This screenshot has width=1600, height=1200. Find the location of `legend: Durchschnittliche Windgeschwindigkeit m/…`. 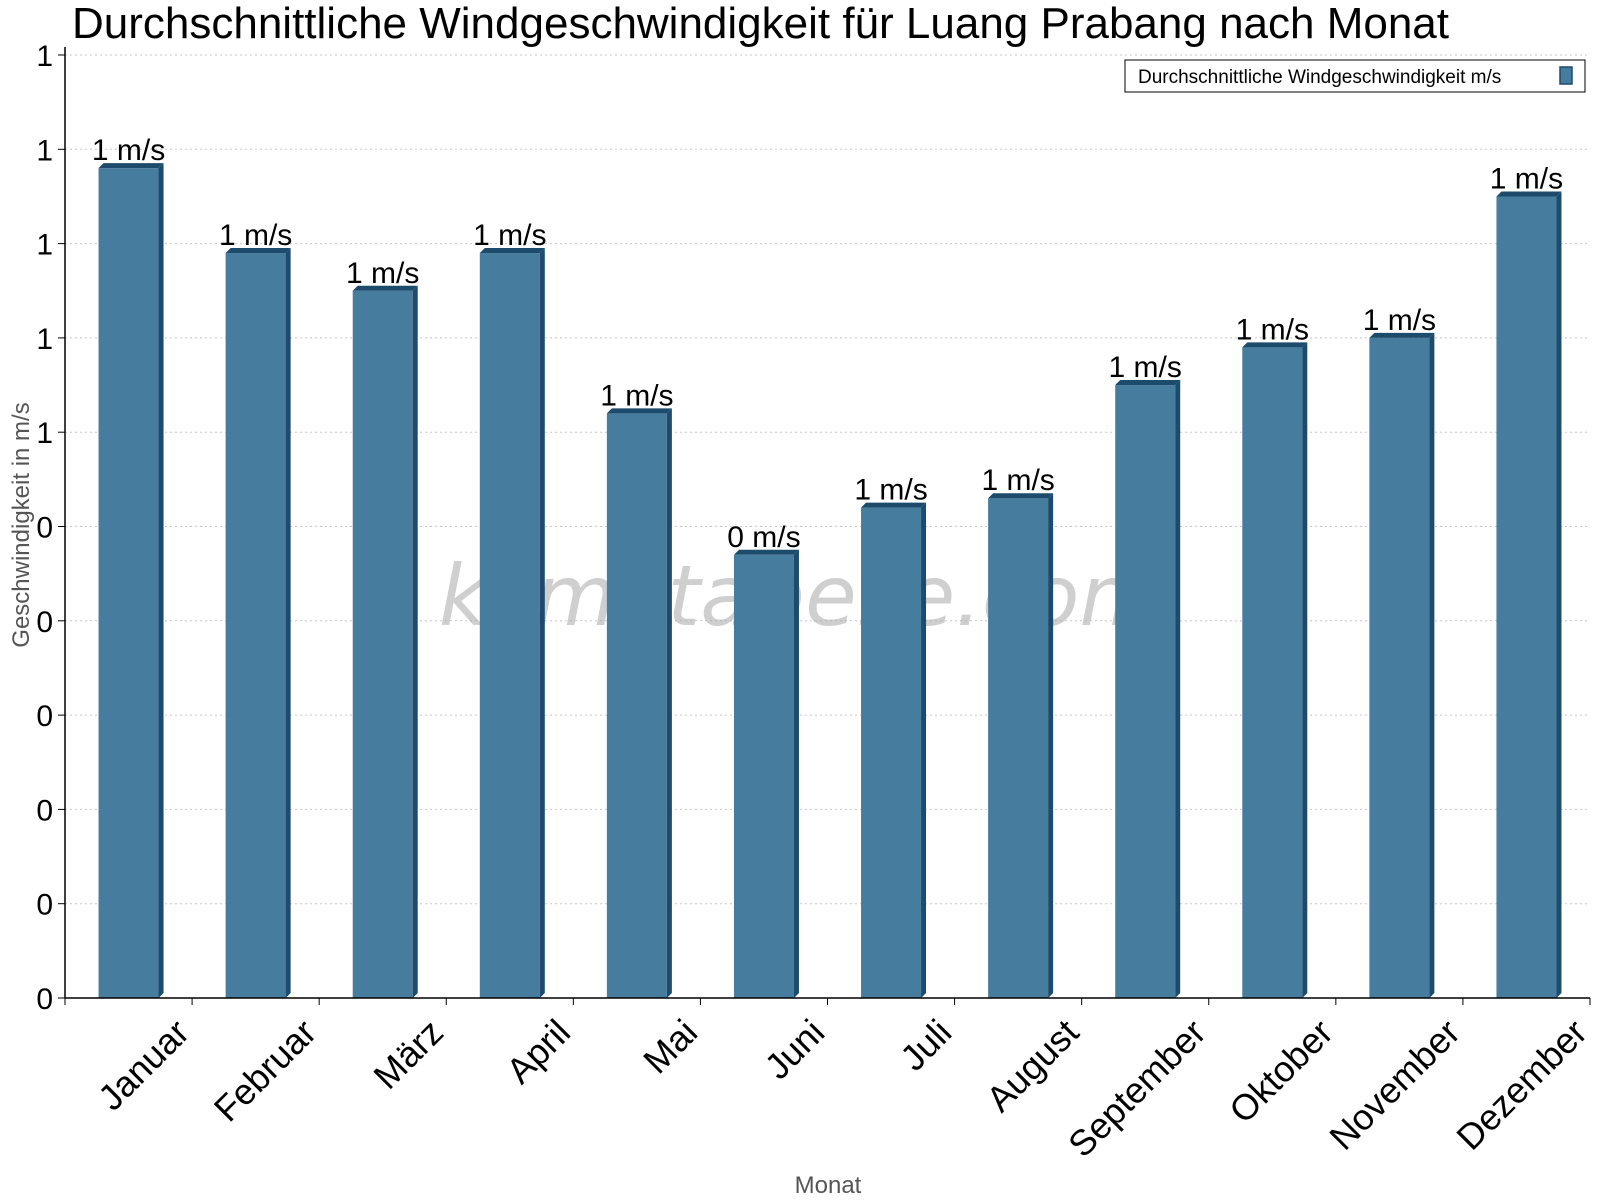

legend: Durchschnittliche Windgeschwindigkeit m/… is located at coordinates (1355, 76).